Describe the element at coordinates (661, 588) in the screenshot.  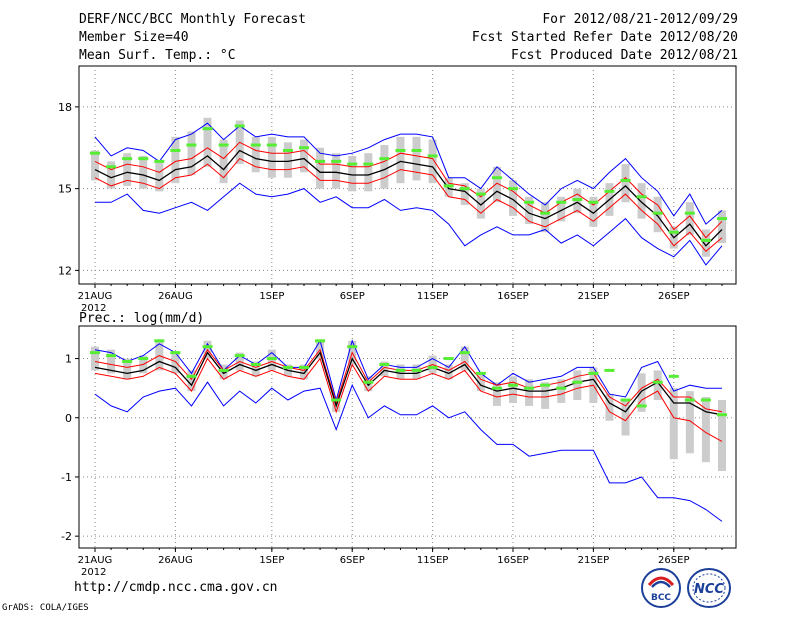
I see `bcc-logo: BCC` at that location.